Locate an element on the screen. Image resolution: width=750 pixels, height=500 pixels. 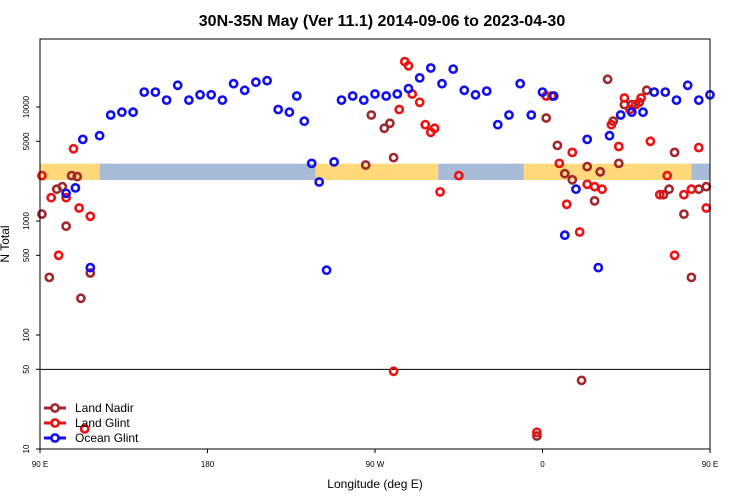
y-axis: 10 50 100 500 1000 5000 10000 is located at coordinates (31, 274).